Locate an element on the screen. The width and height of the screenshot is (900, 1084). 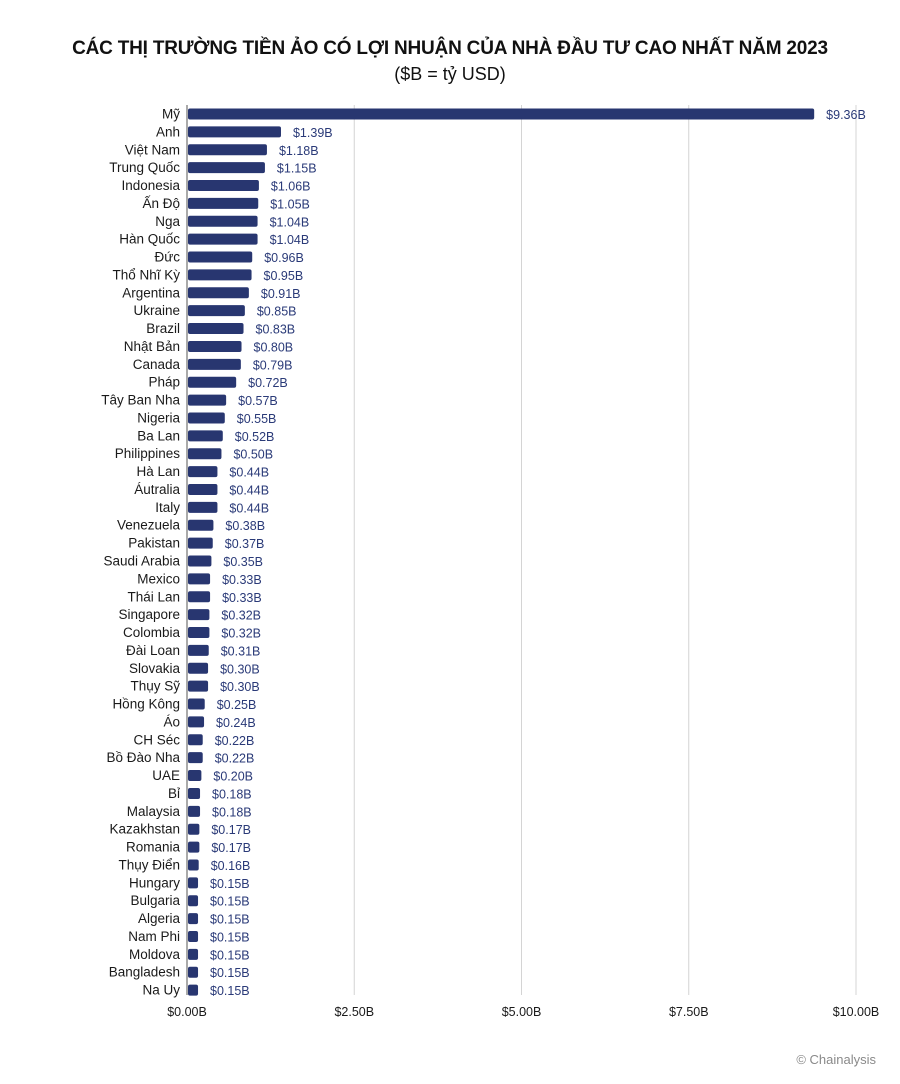
chart-subtitle: ($B = tỷ USD) is located at coordinates (450, 74).